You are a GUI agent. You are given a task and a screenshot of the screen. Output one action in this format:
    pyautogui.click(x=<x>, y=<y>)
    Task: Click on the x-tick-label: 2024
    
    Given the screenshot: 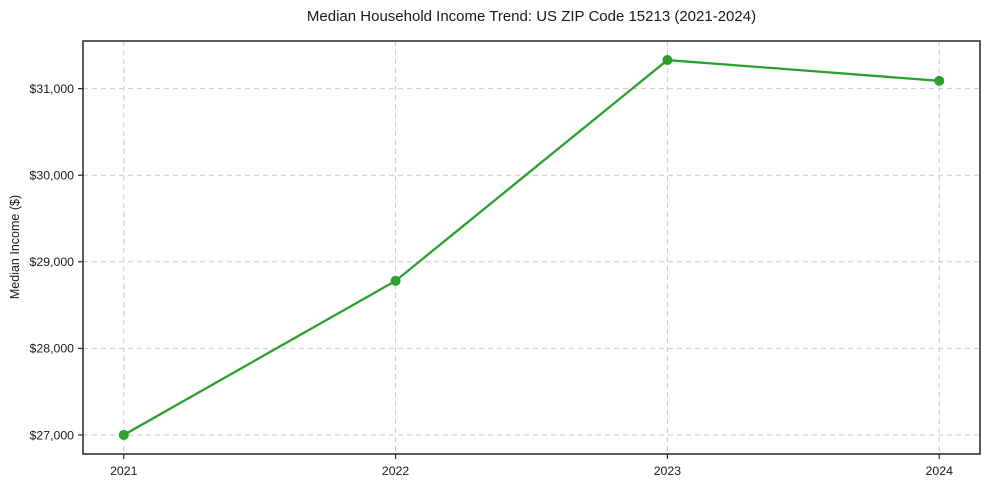 What is the action you would take?
    pyautogui.click(x=940, y=471)
    